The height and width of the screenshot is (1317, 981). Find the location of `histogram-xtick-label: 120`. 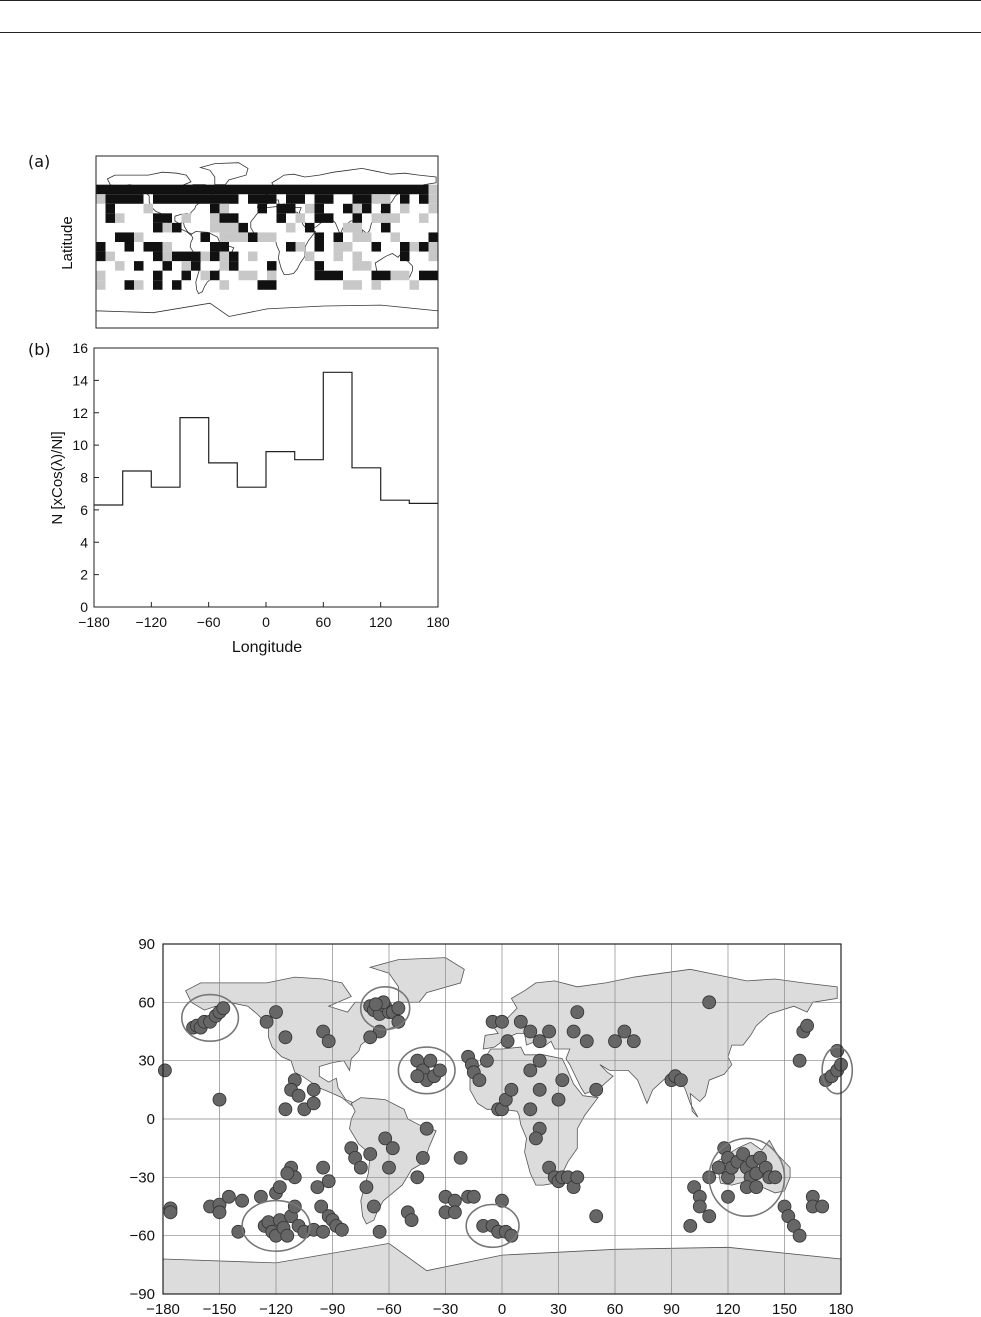

histogram-xtick-label: 120 is located at coordinates (381, 622).